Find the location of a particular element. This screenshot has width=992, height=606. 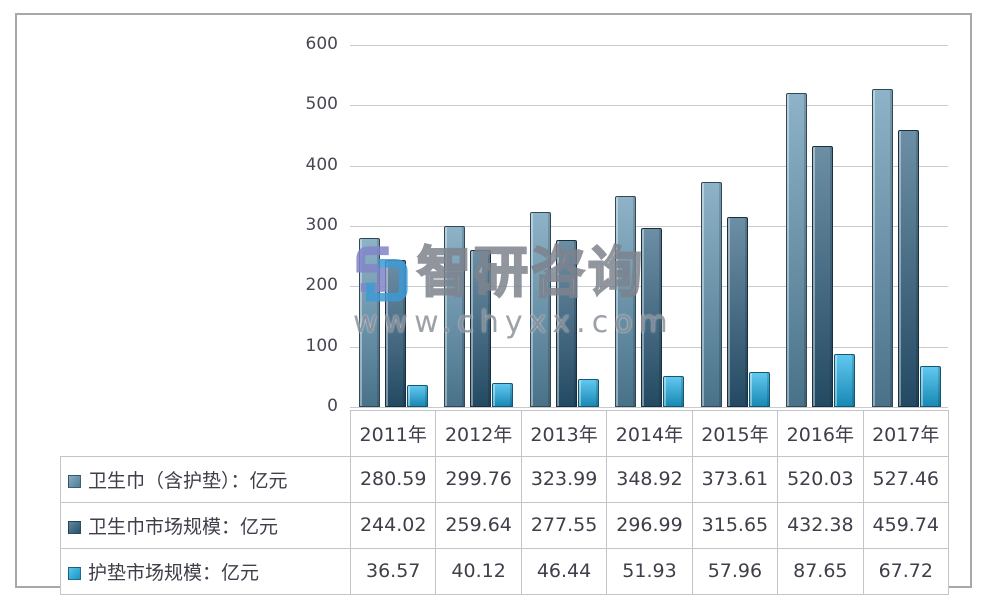

value-cell: 296.99 is located at coordinates (649, 525).